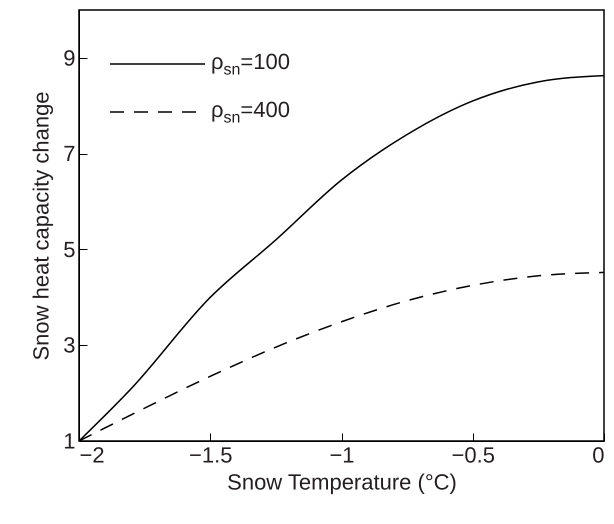 This screenshot has height=524, width=614. I want to click on legend-label: ρ$_{sn}$=100, so click(250, 64).